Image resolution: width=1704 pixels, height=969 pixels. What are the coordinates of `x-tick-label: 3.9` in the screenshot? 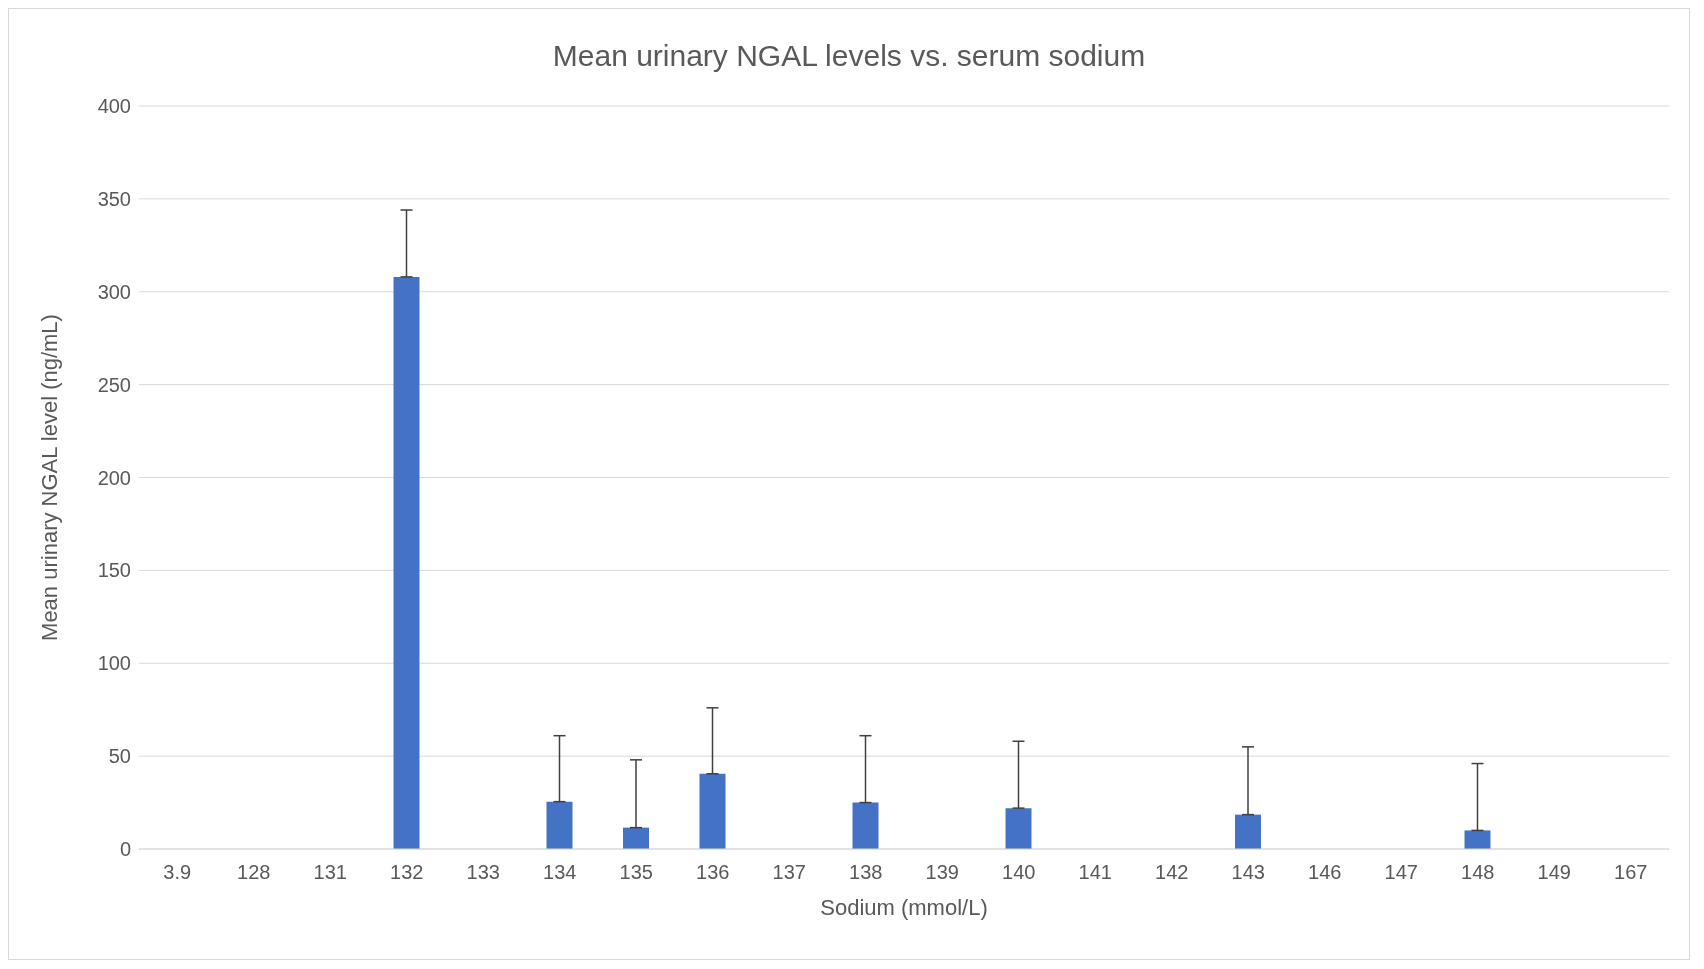 It's located at (177, 872).